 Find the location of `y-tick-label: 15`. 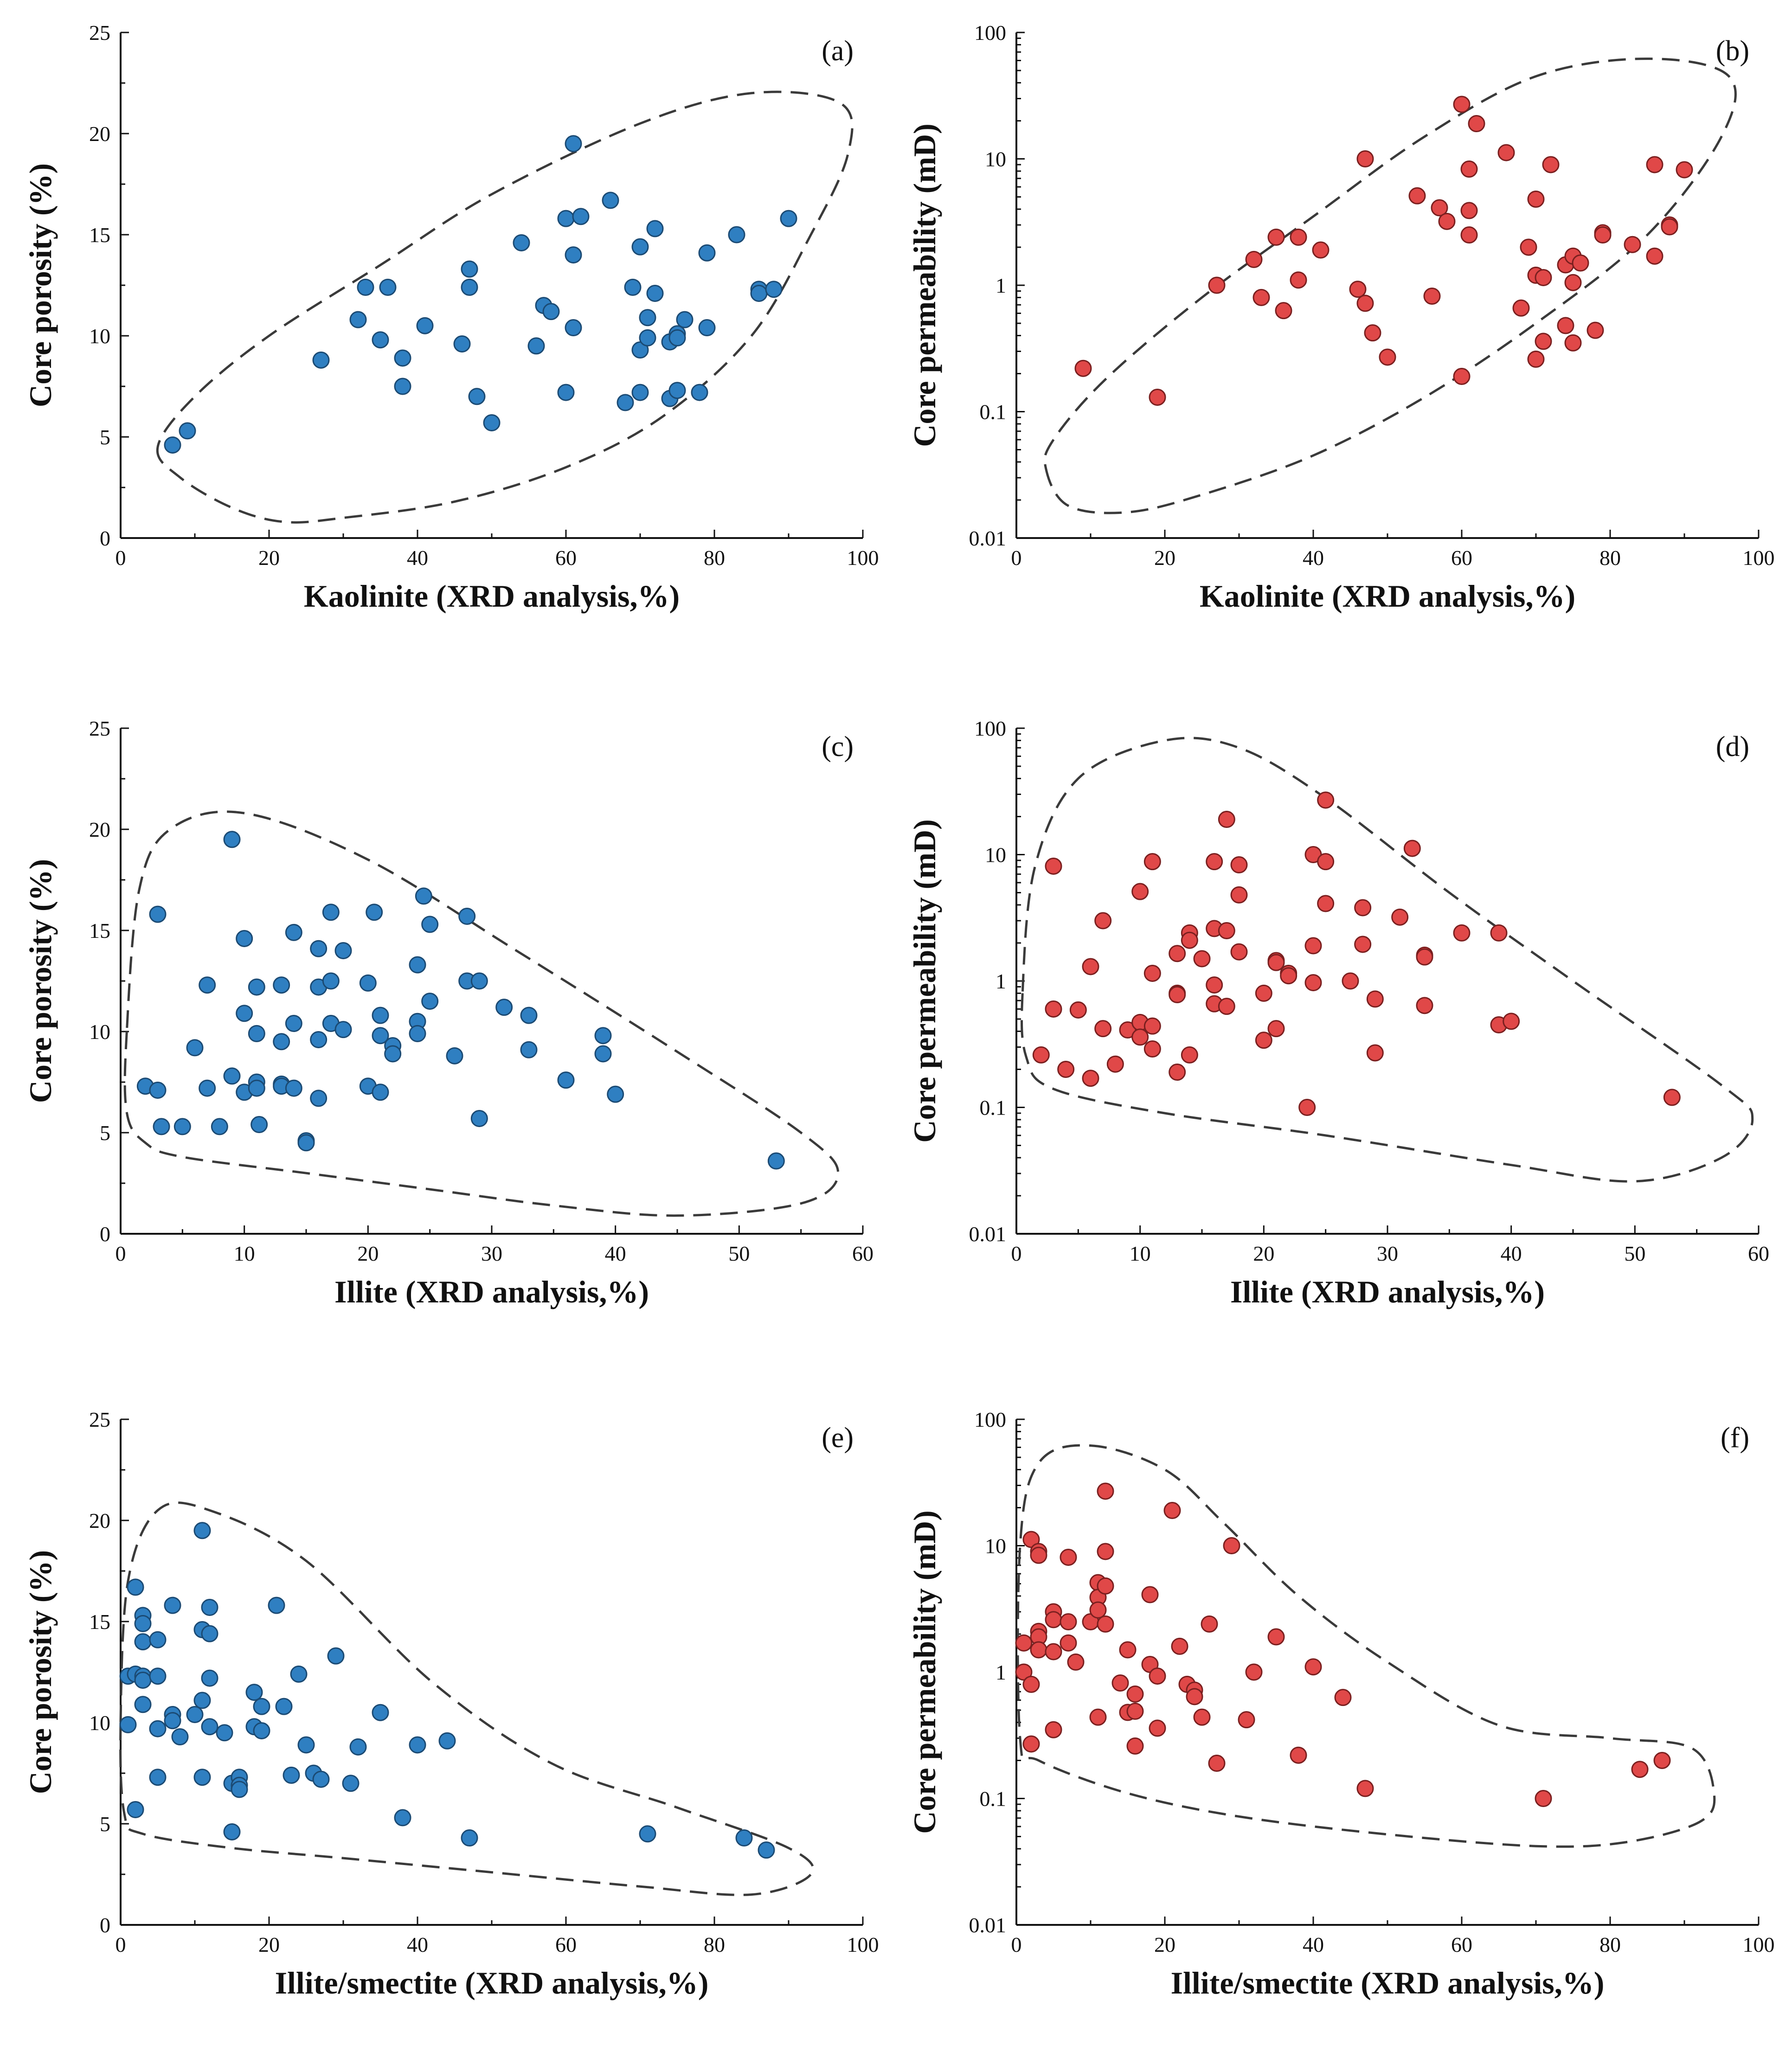

y-tick-label: 15 is located at coordinates (99, 235).